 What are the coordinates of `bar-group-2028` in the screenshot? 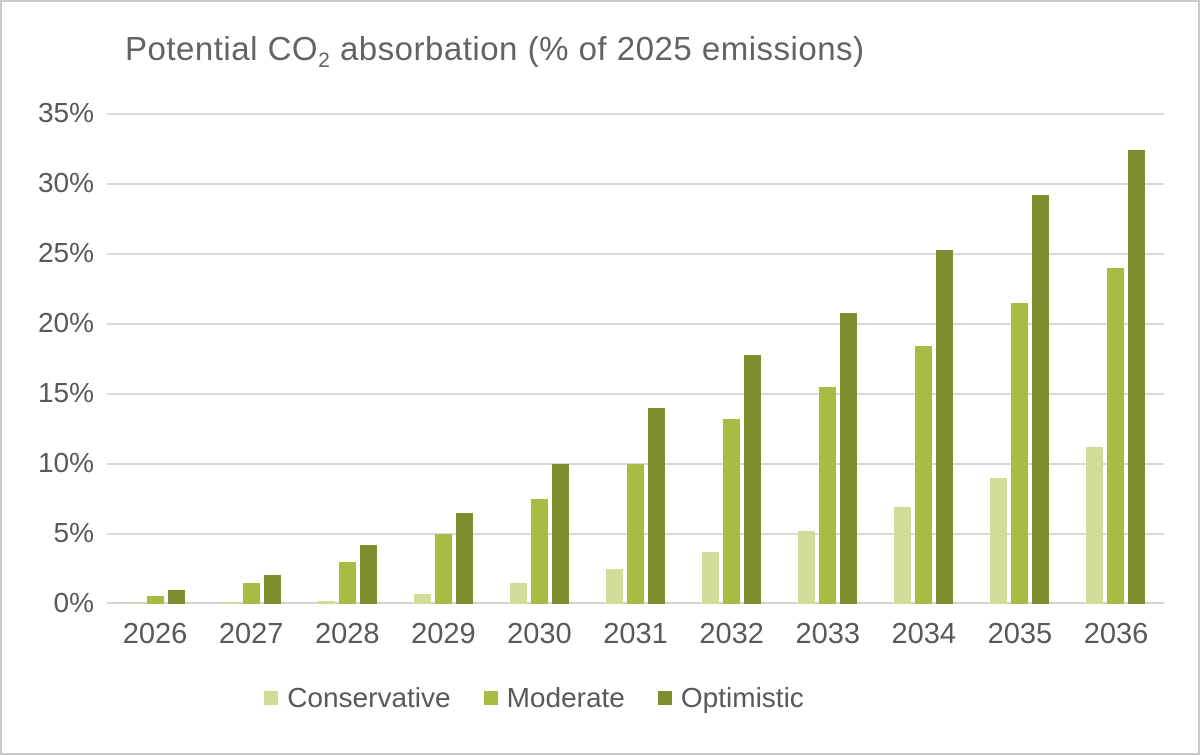 It's located at (347, 359).